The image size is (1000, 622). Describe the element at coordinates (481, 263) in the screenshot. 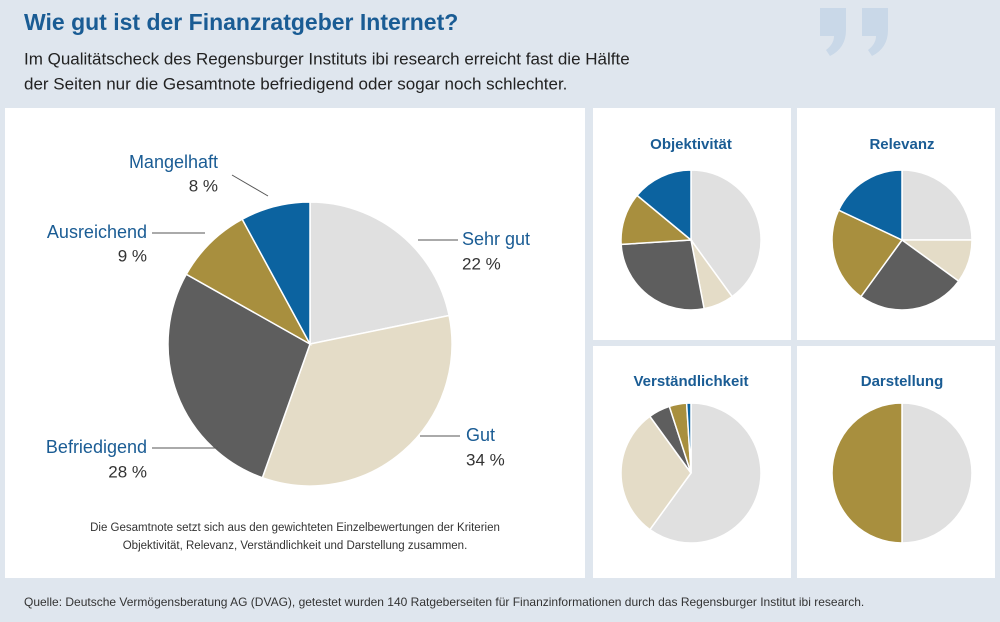

I see `value-label: 22 %` at that location.